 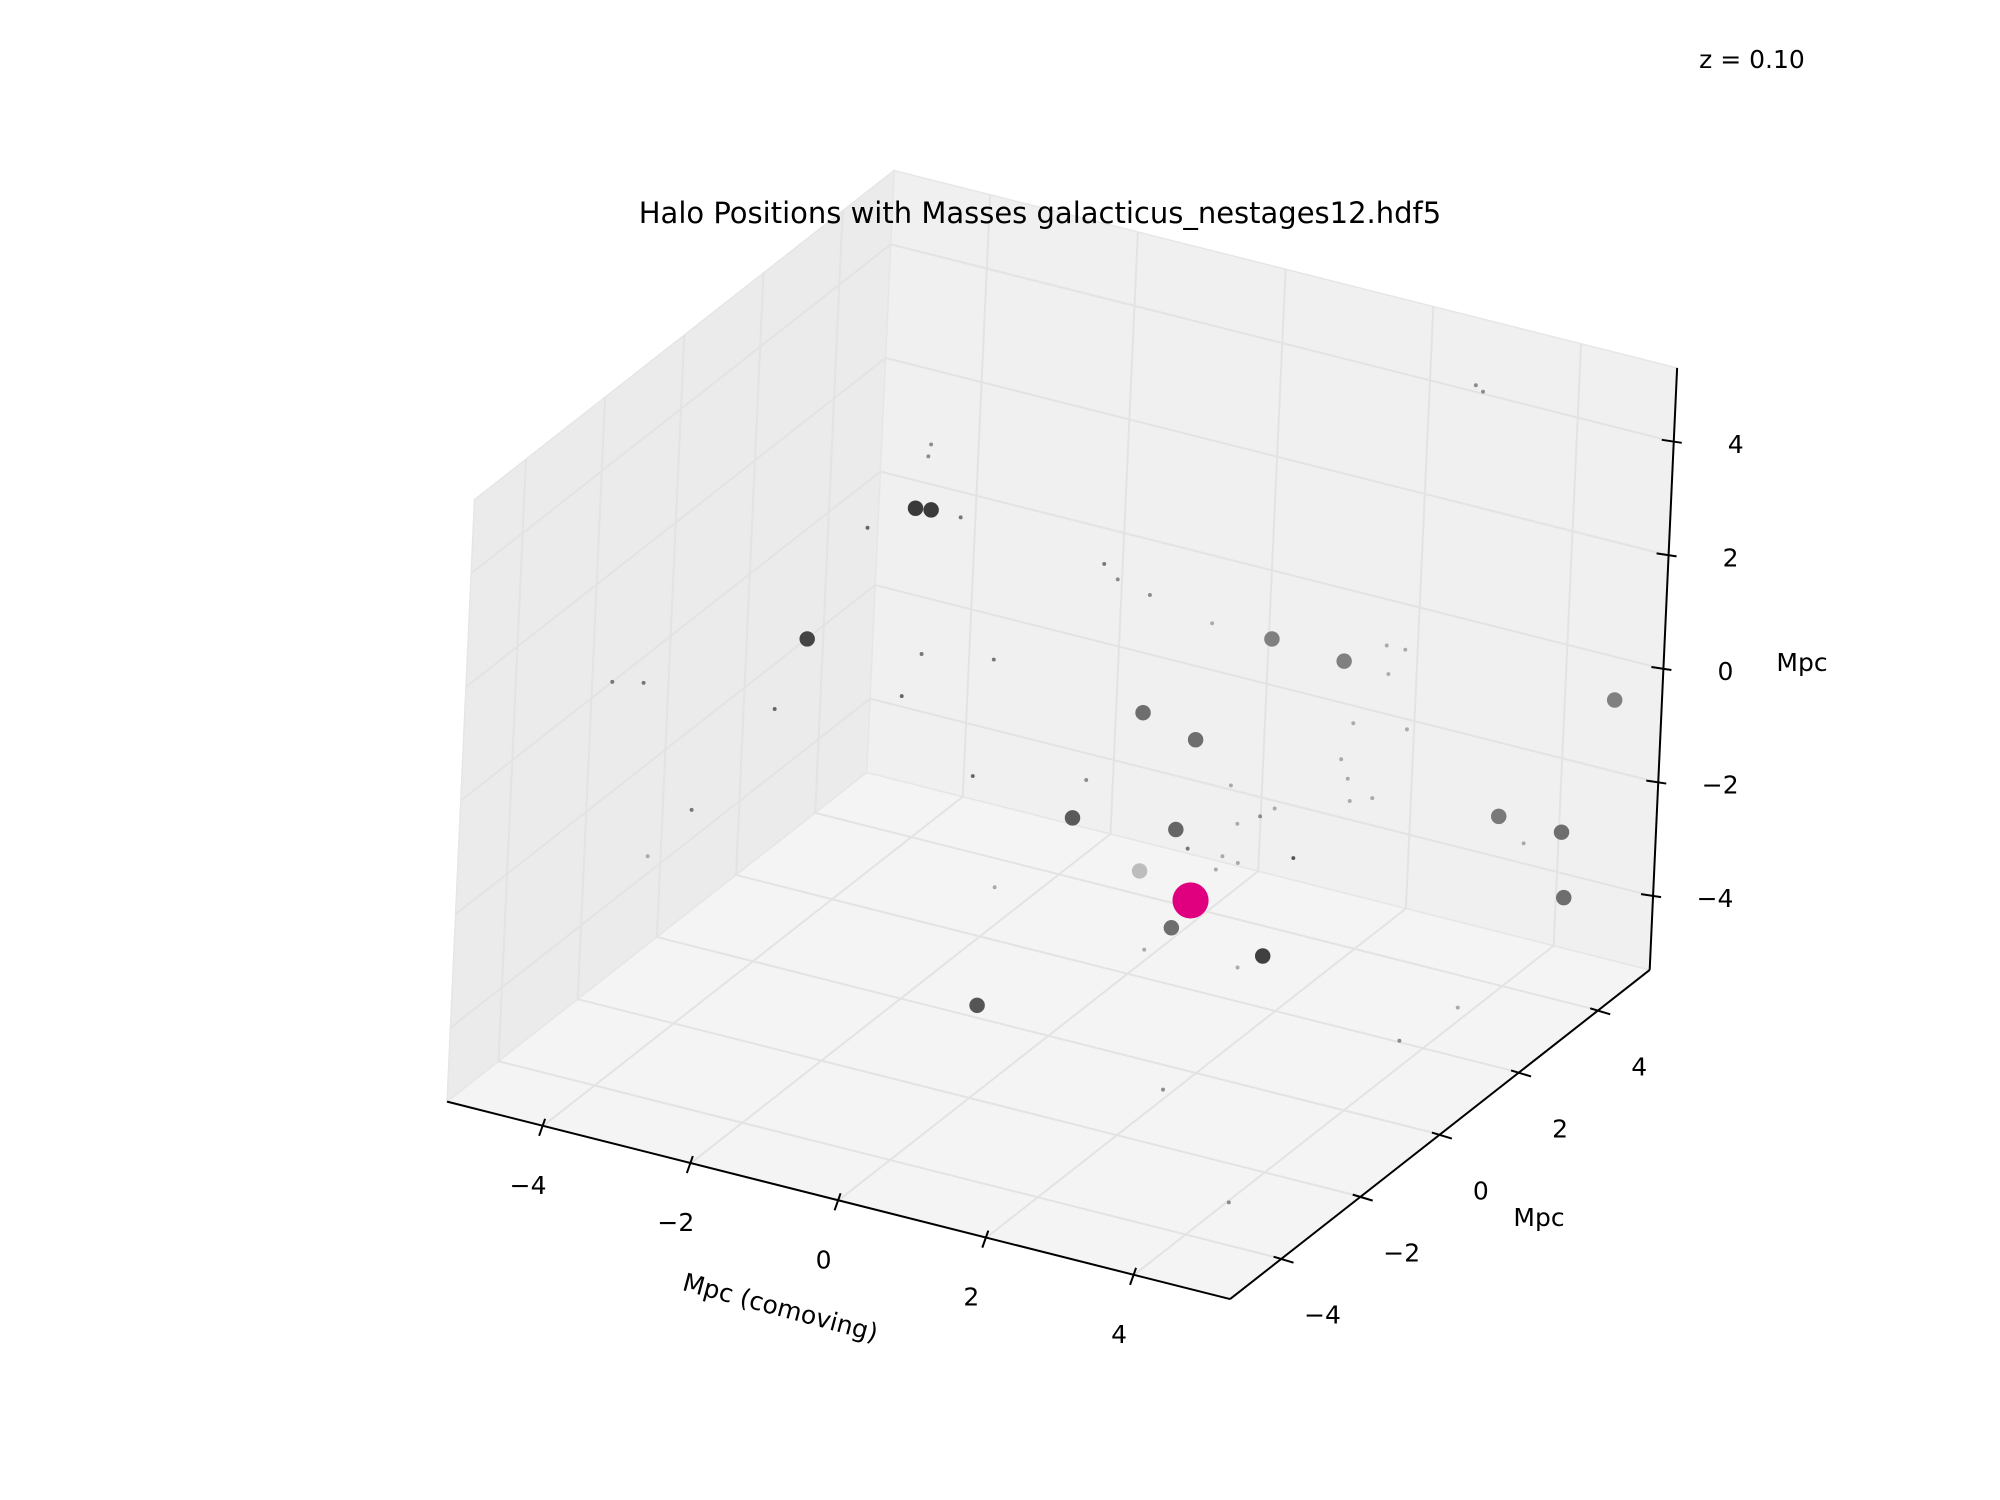 What do you see at coordinates (1736, 444) in the screenshot?
I see `z-tick-label: 4` at bounding box center [1736, 444].